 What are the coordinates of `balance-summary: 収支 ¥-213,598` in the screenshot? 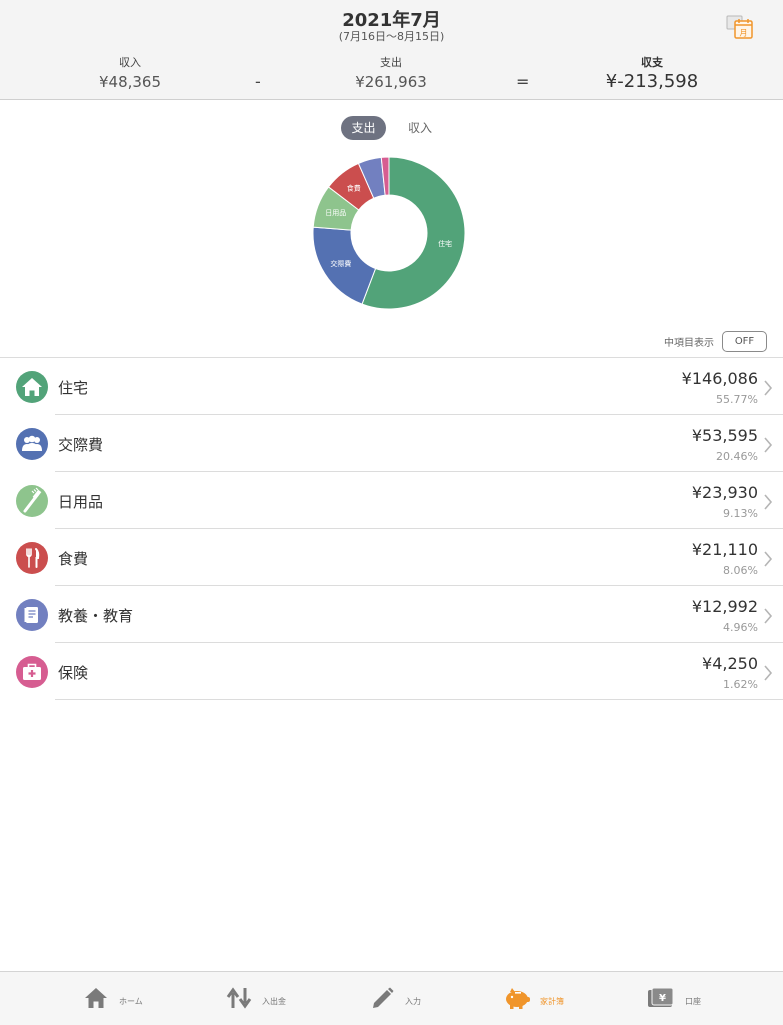 It's located at (652, 73).